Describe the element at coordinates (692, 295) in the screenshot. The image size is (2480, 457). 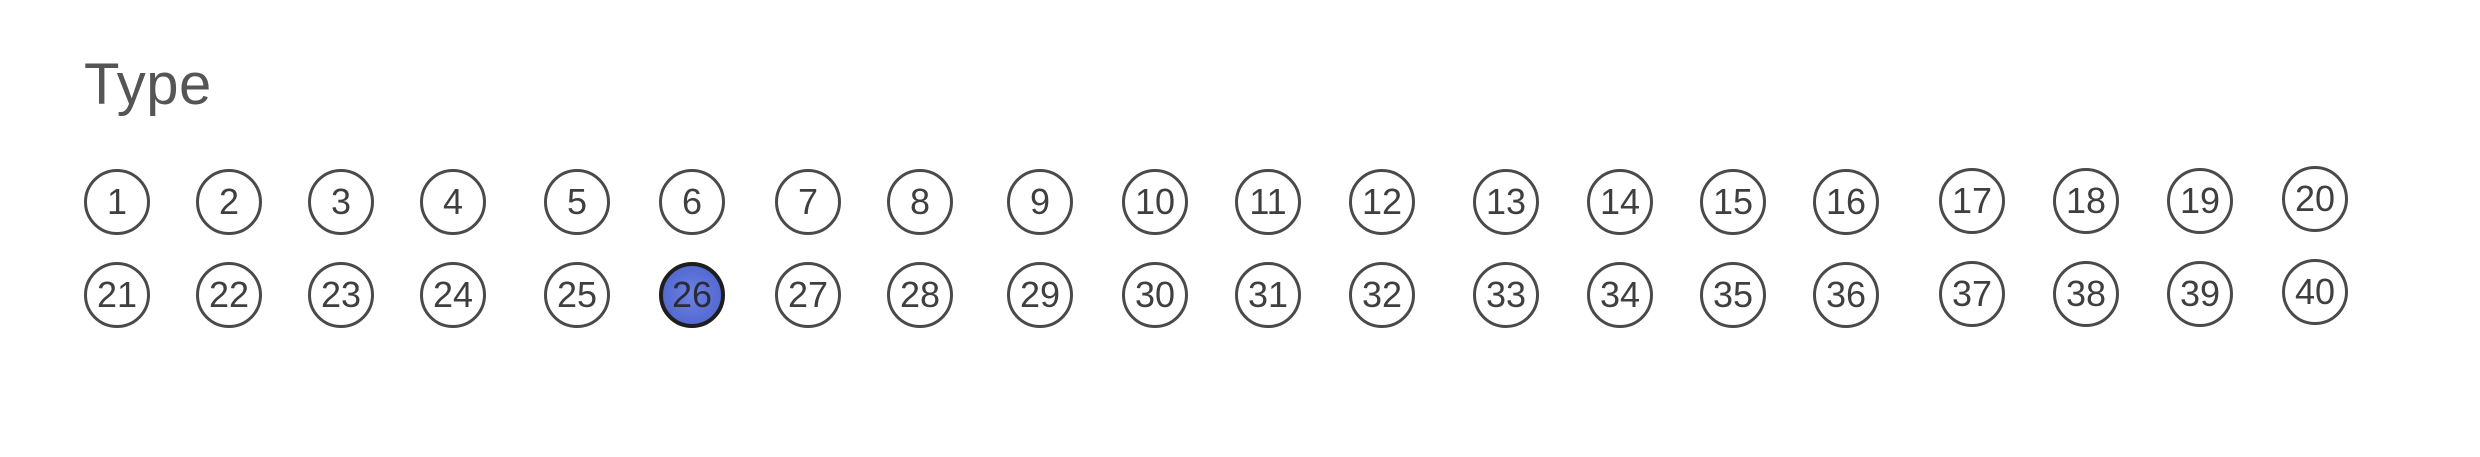
I see `option-bubble-26: 26` at that location.